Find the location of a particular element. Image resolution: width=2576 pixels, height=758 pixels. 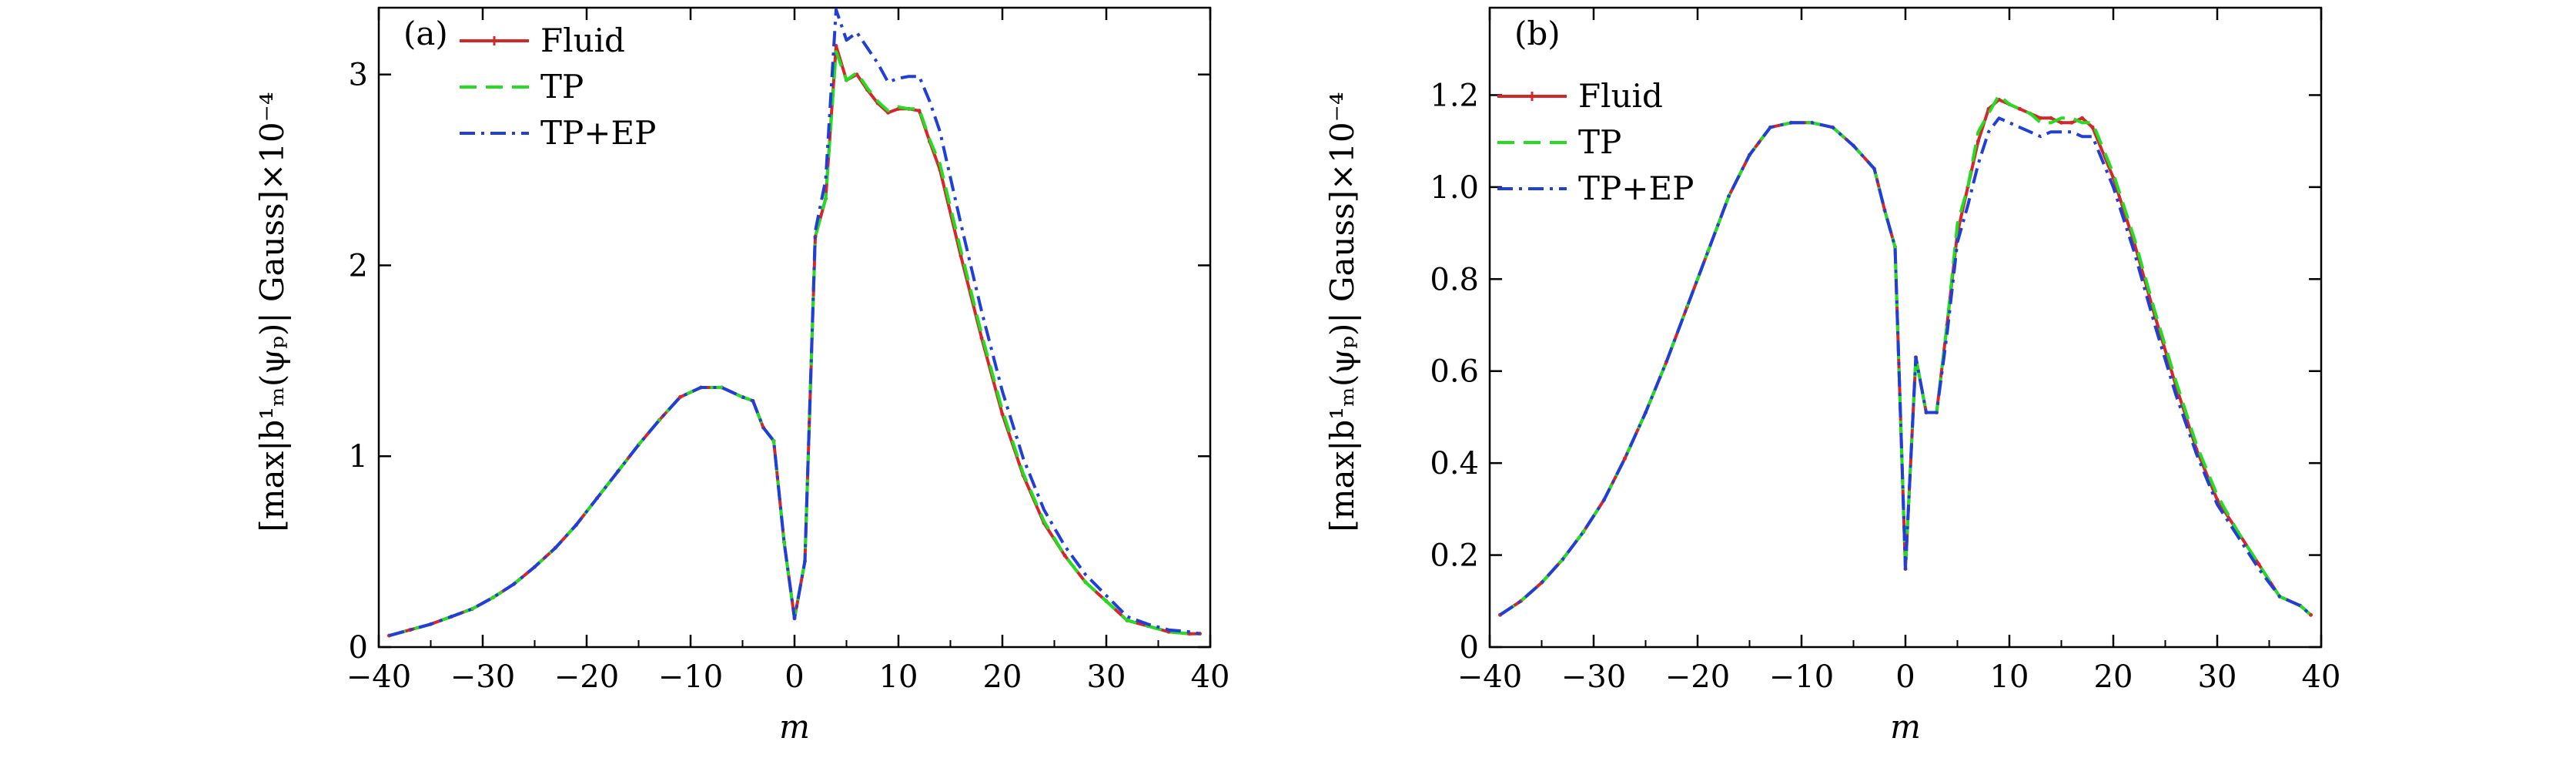

panel-a-xtick-label: −40 is located at coordinates (379, 677).